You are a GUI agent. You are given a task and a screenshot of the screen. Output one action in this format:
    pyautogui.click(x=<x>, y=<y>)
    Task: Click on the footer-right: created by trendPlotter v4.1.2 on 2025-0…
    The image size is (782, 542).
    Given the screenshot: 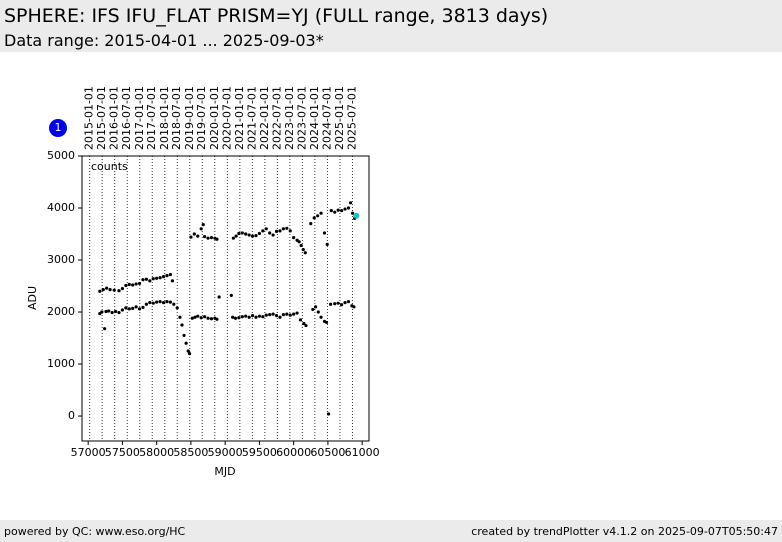 What is the action you would take?
    pyautogui.click(x=624, y=531)
    